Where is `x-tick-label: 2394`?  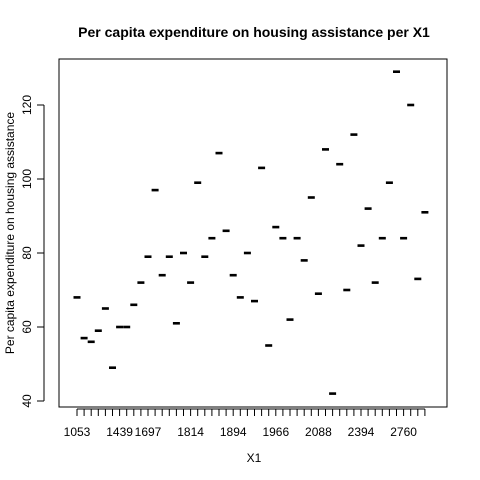
x-tick-label: 2394 is located at coordinates (361, 432).